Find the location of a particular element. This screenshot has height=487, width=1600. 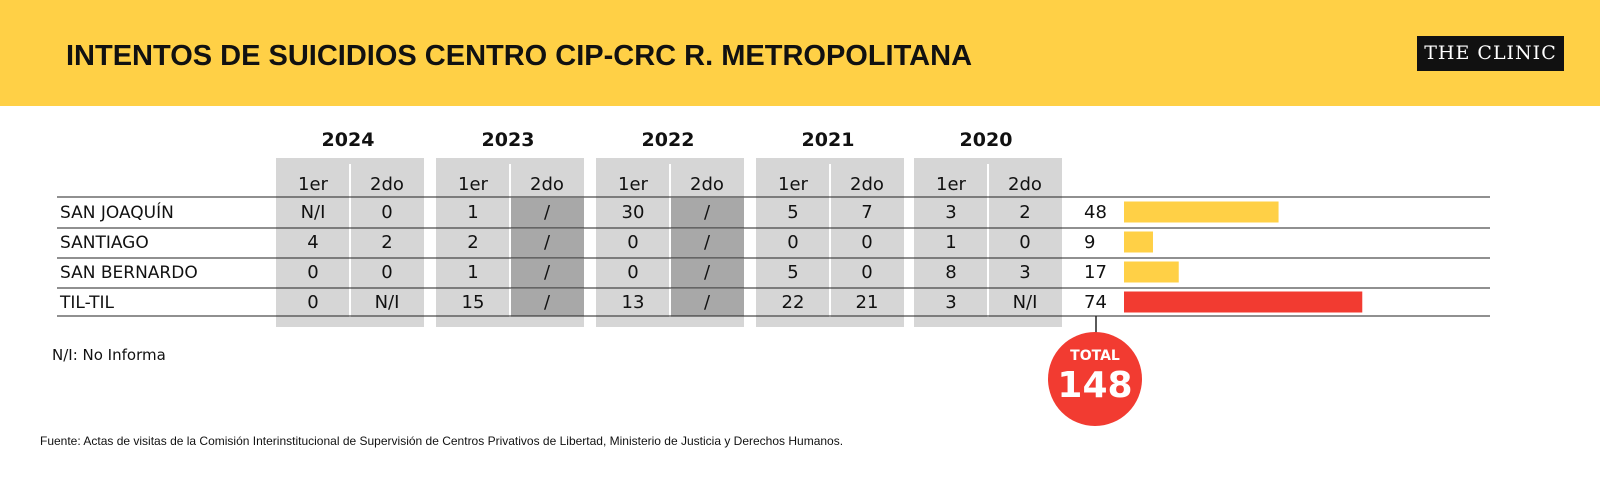

year-header-2020: 2020 is located at coordinates (986, 140).